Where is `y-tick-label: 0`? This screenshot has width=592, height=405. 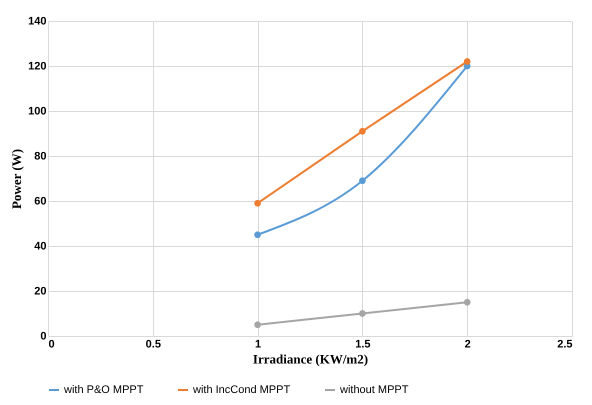
y-tick-label: 0 is located at coordinates (43, 336).